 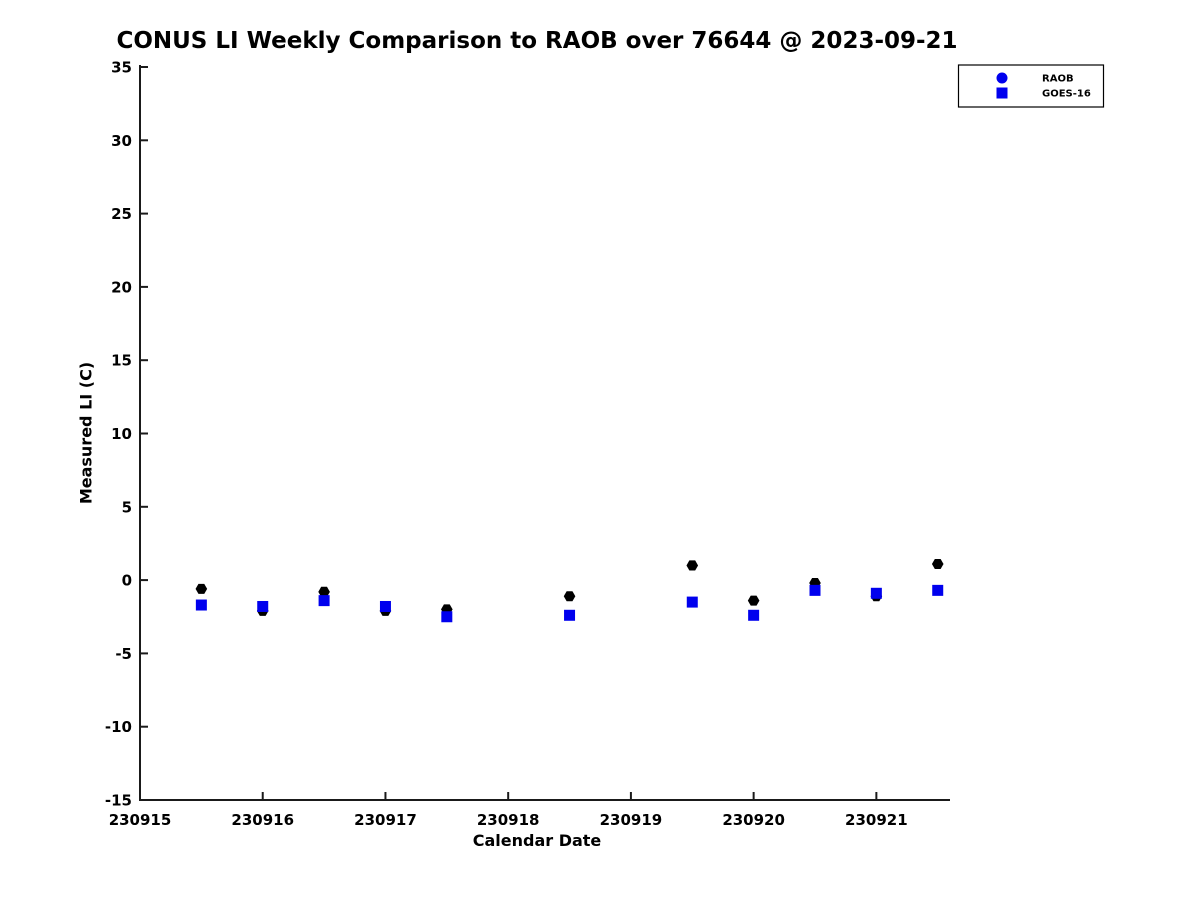 I want to click on y-tick-label: 20, so click(x=121, y=287).